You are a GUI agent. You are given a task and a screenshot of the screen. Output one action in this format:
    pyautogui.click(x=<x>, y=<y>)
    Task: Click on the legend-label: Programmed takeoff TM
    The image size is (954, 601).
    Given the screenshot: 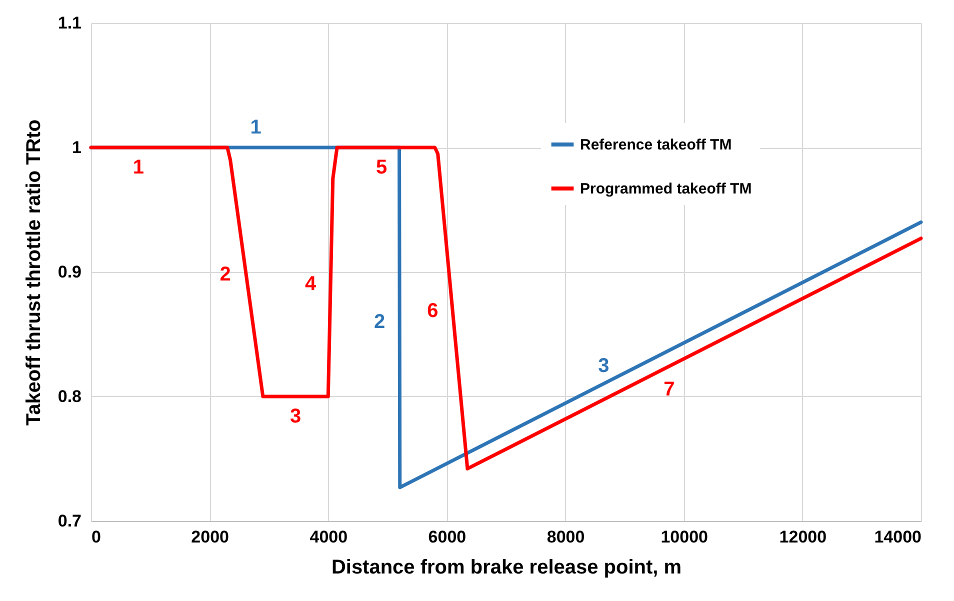 What is the action you would take?
    pyautogui.click(x=666, y=189)
    